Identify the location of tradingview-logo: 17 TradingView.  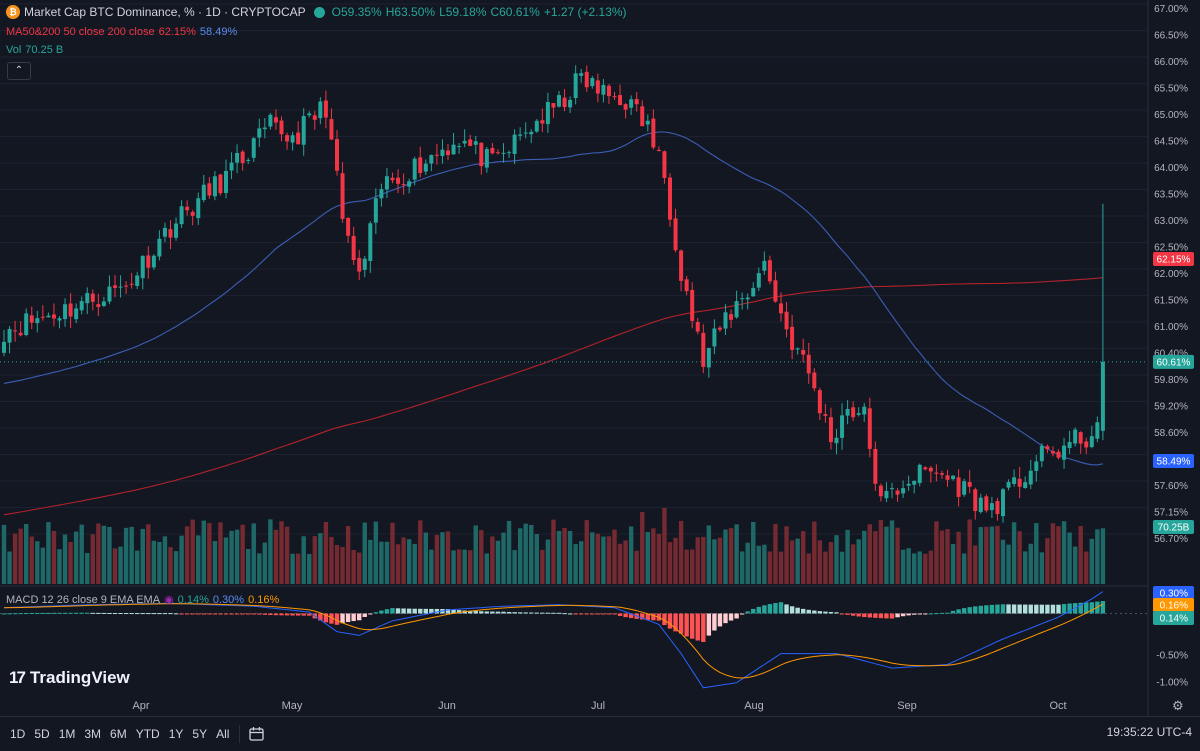
(69, 678).